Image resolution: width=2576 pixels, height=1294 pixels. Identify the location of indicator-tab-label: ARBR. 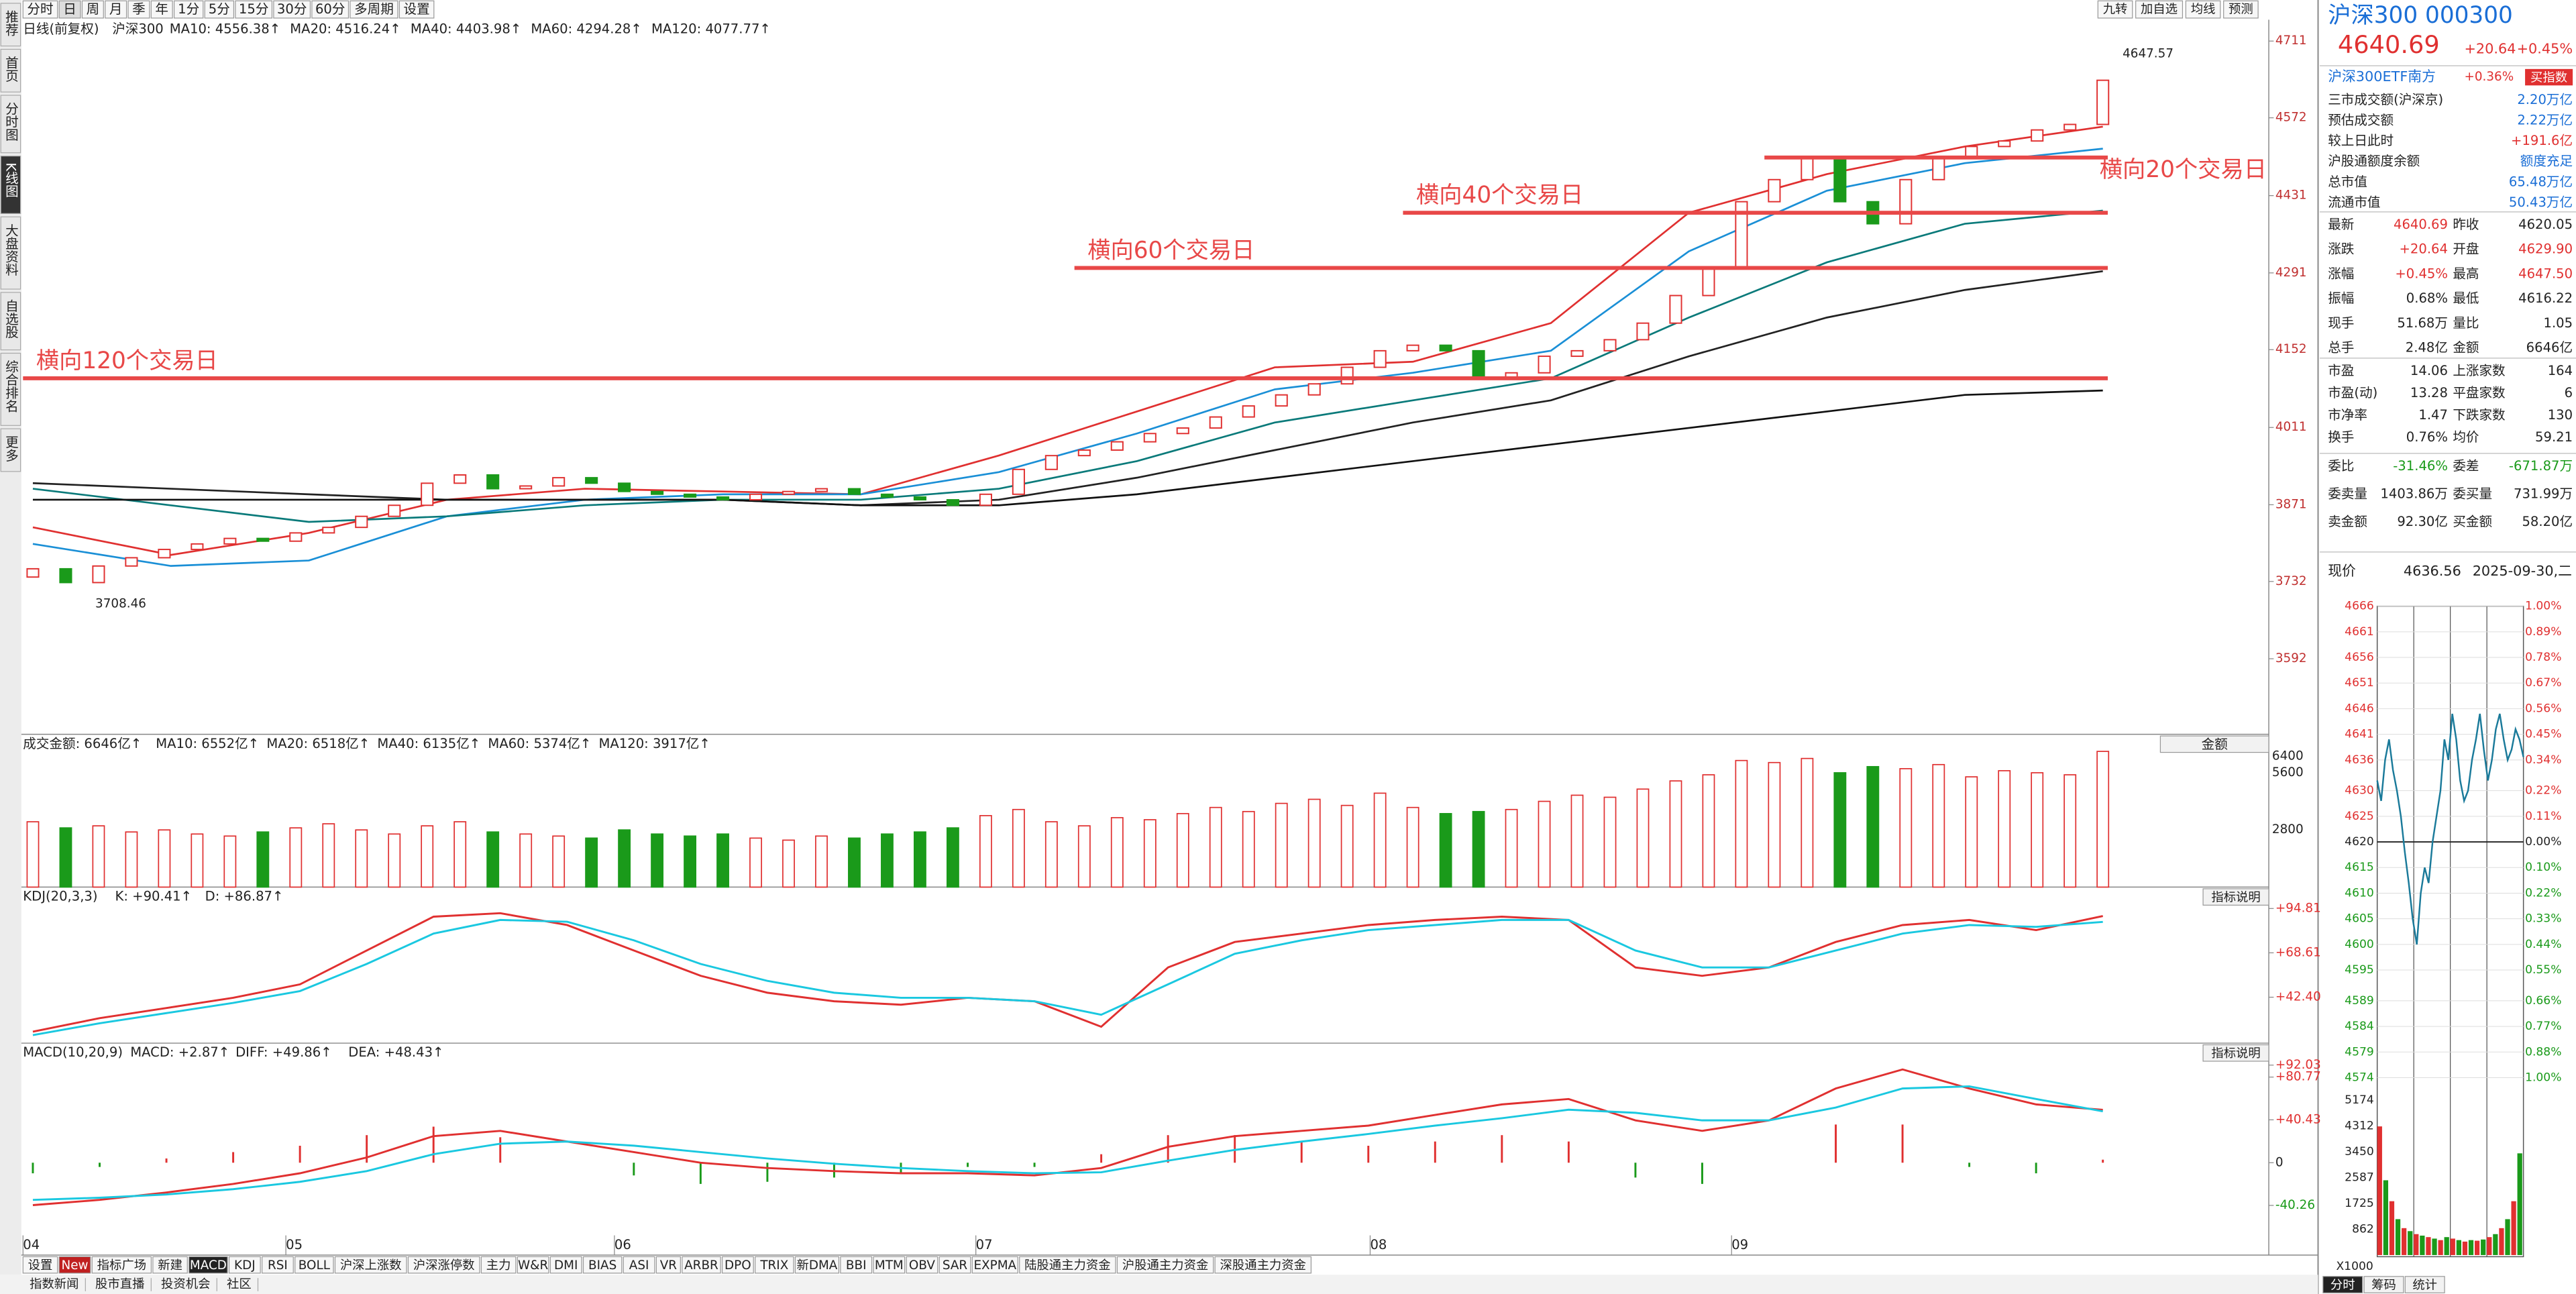
(701, 1265).